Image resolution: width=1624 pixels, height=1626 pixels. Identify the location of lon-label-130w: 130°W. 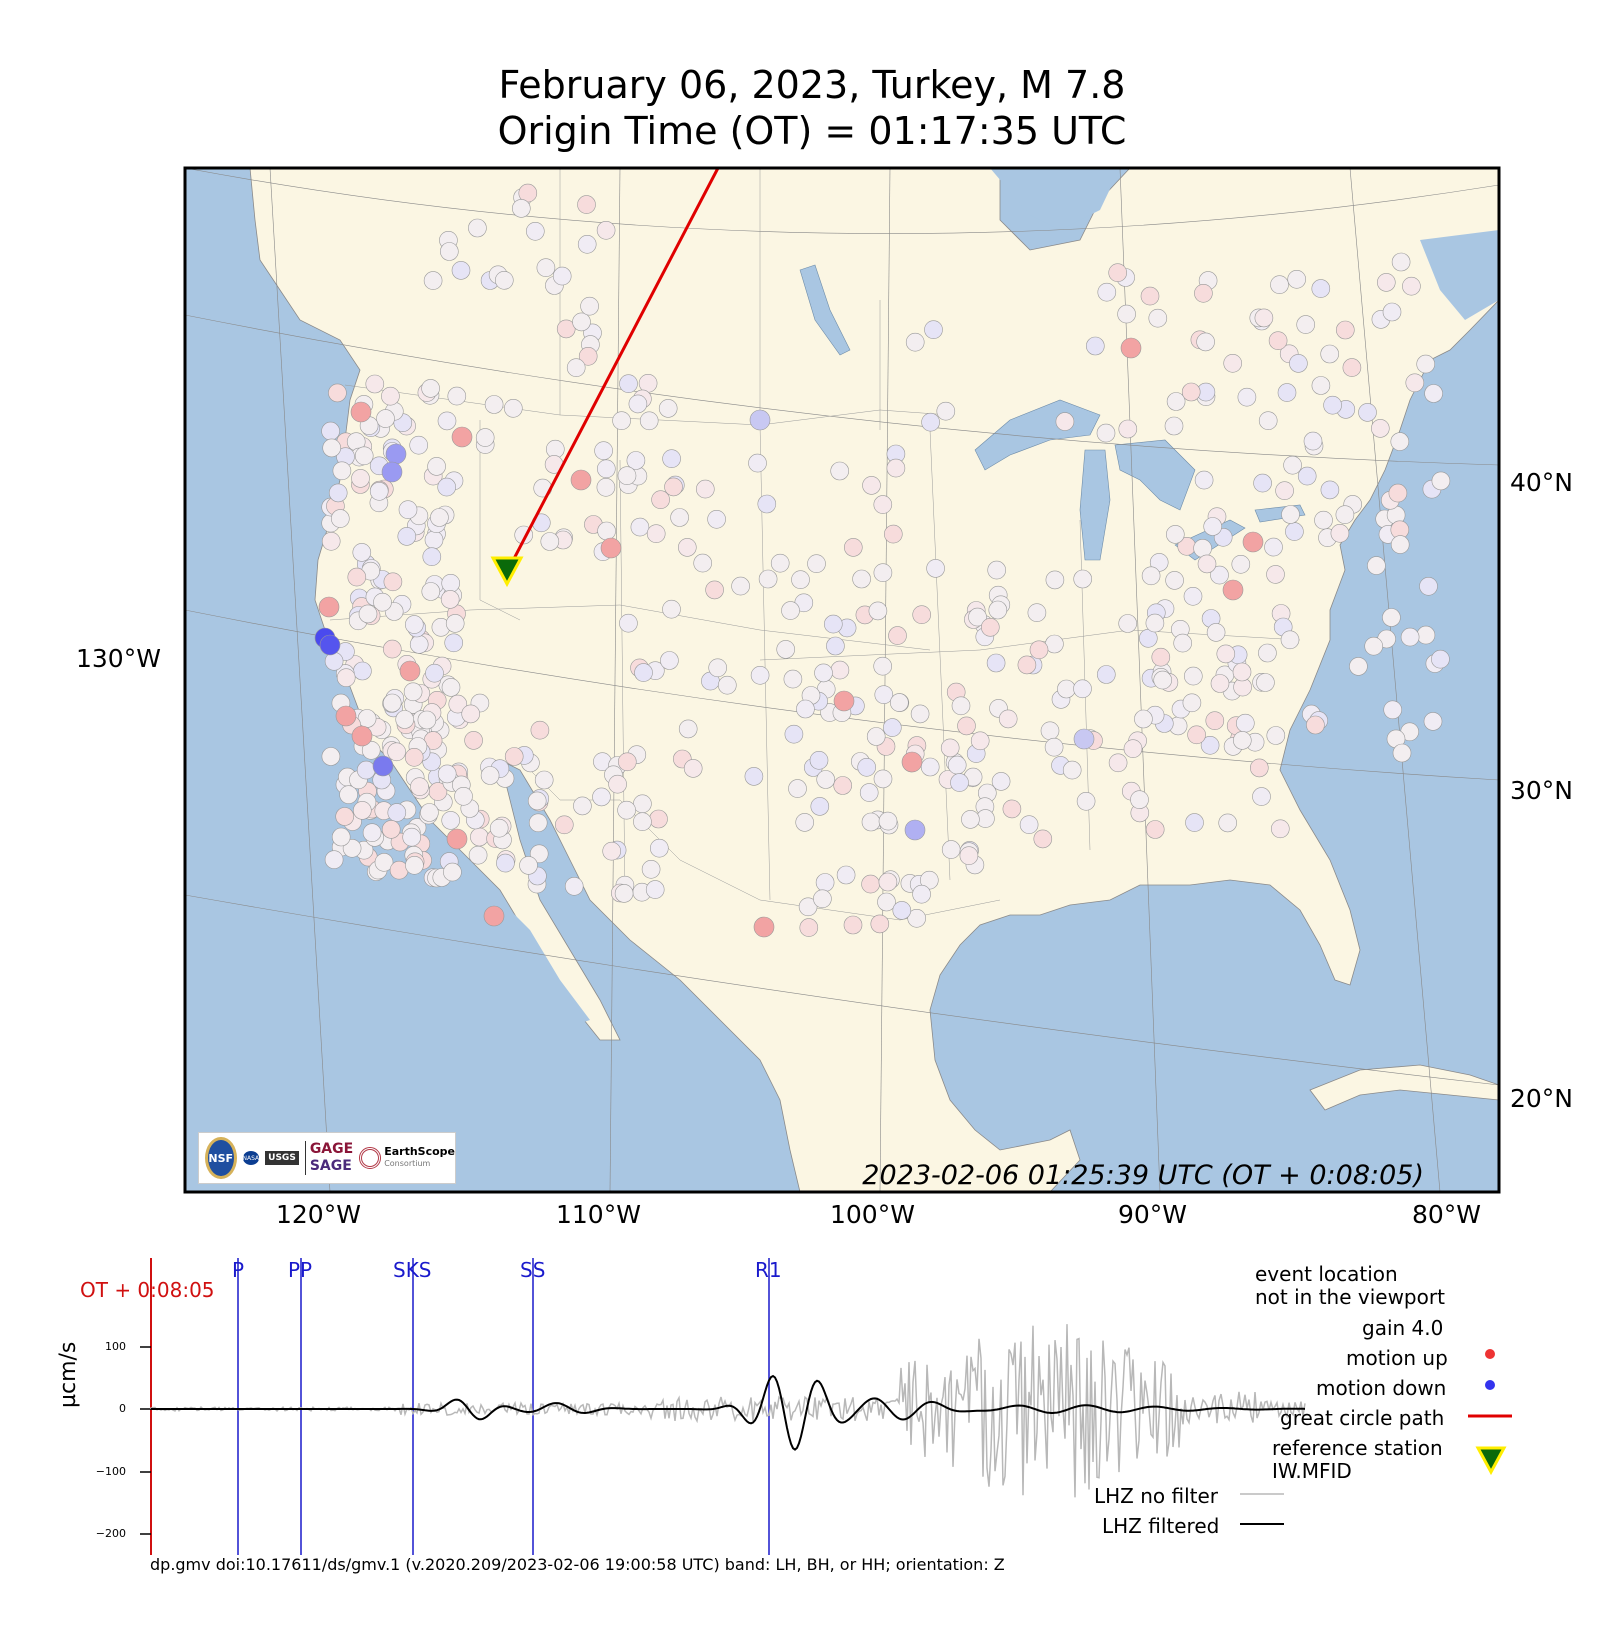
(118, 658).